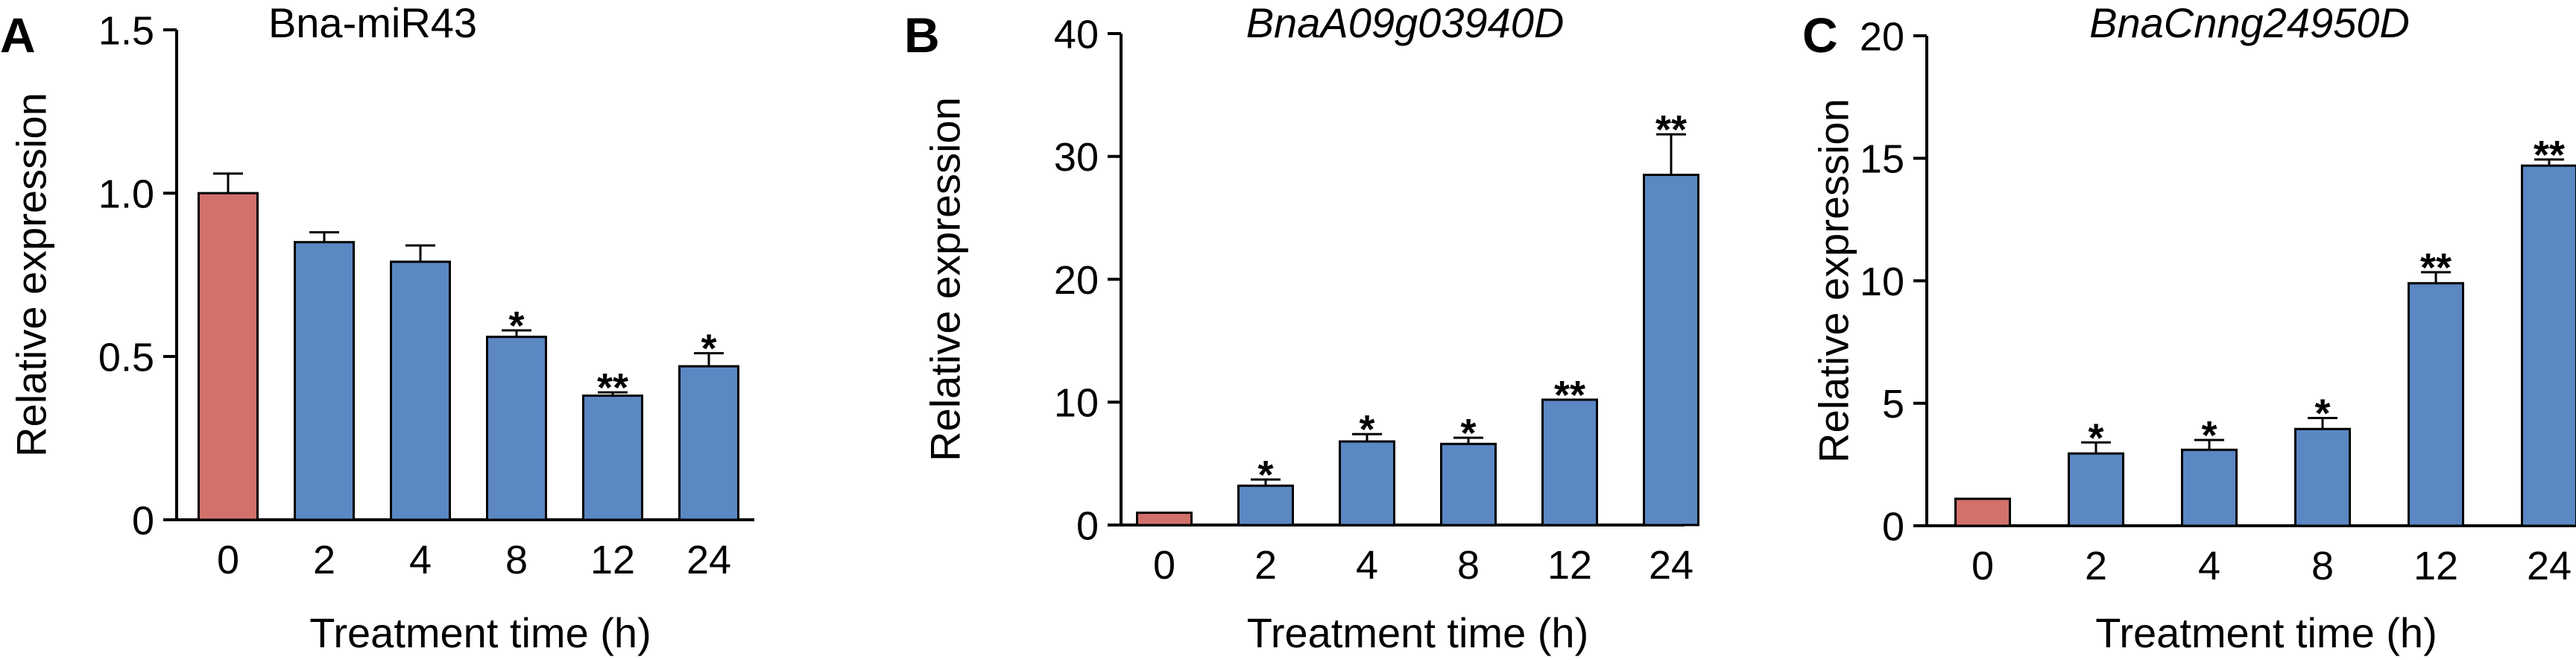  What do you see at coordinates (126, 357) in the screenshot?
I see `y-tick-label: 0.5` at bounding box center [126, 357].